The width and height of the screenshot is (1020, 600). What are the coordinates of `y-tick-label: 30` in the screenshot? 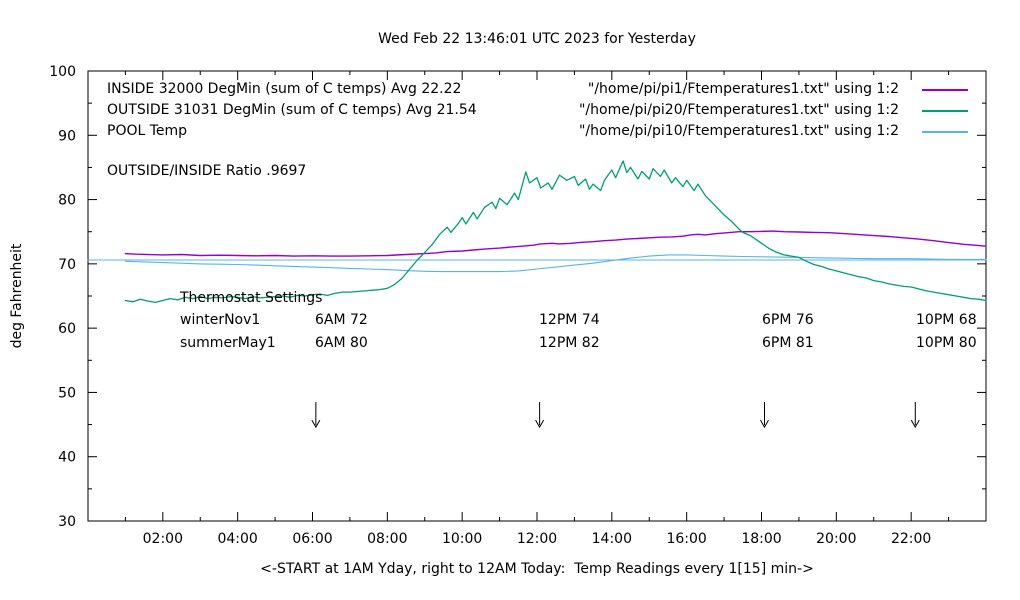 It's located at (67, 522).